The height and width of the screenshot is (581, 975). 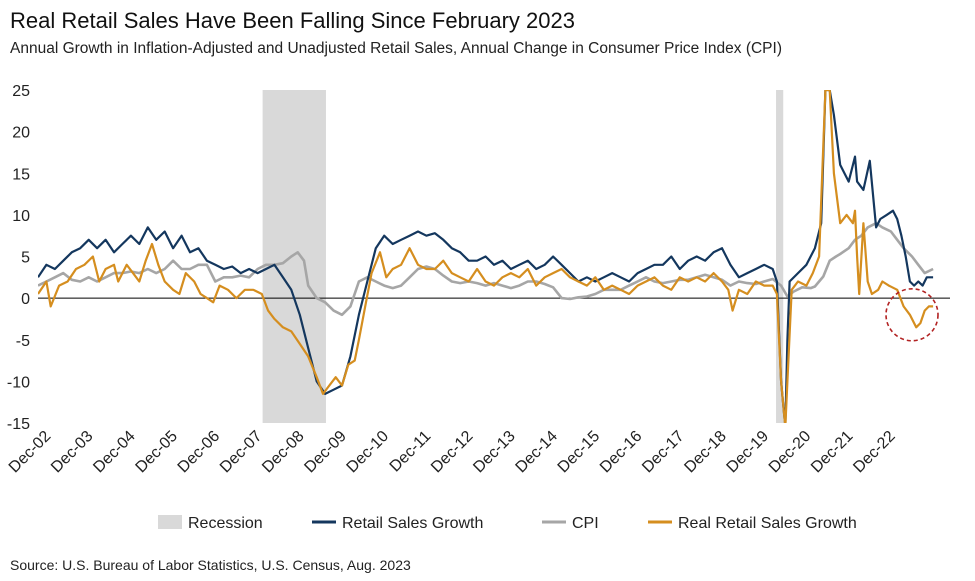 What do you see at coordinates (283, 452) in the screenshot?
I see `x-tick-label: Dec-08` at bounding box center [283, 452].